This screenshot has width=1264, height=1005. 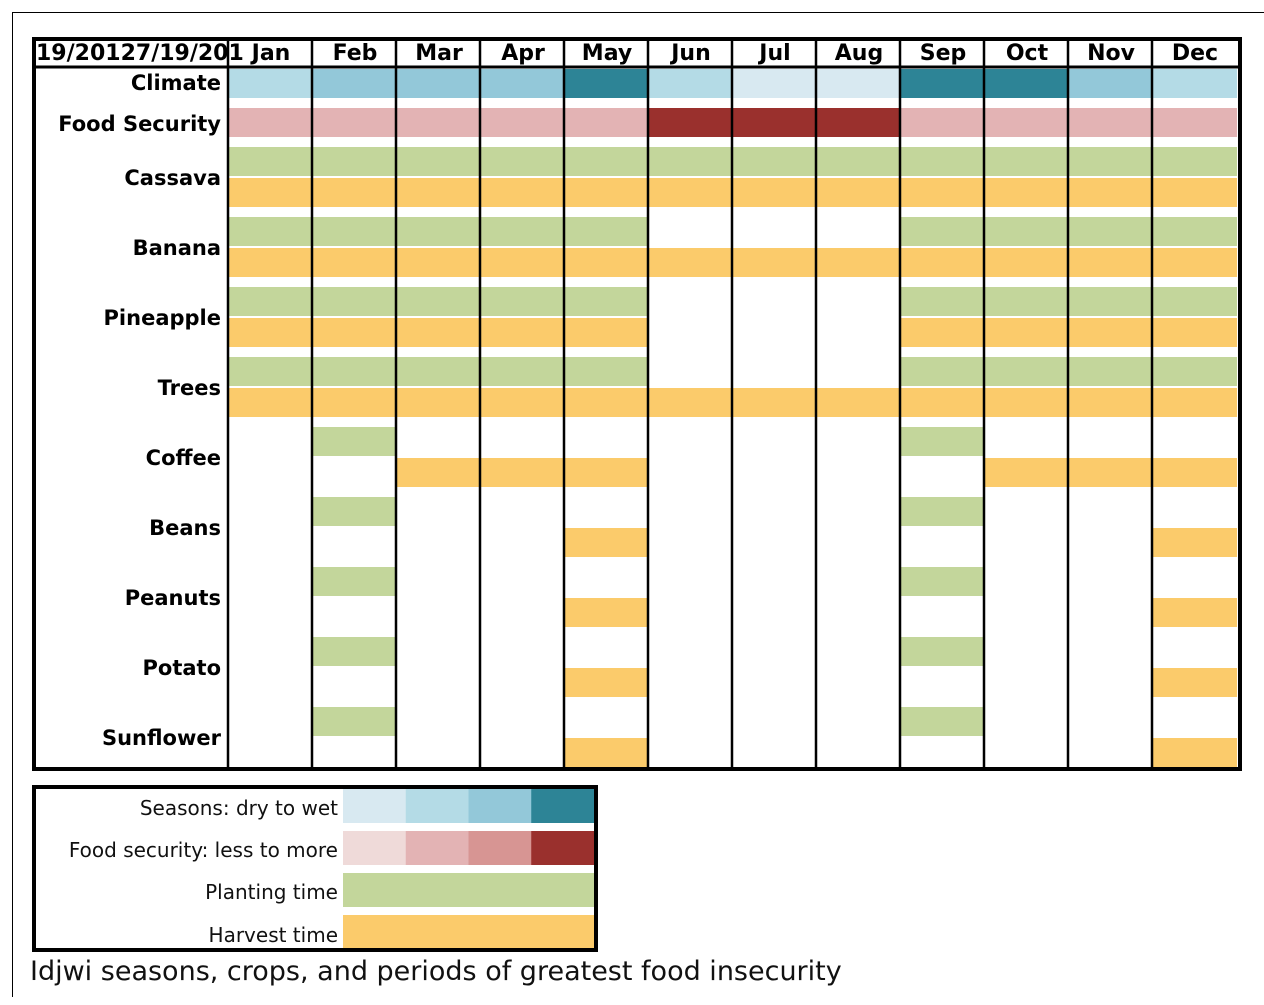 I want to click on cassava-harvest-oct, so click(x=1027, y=192).